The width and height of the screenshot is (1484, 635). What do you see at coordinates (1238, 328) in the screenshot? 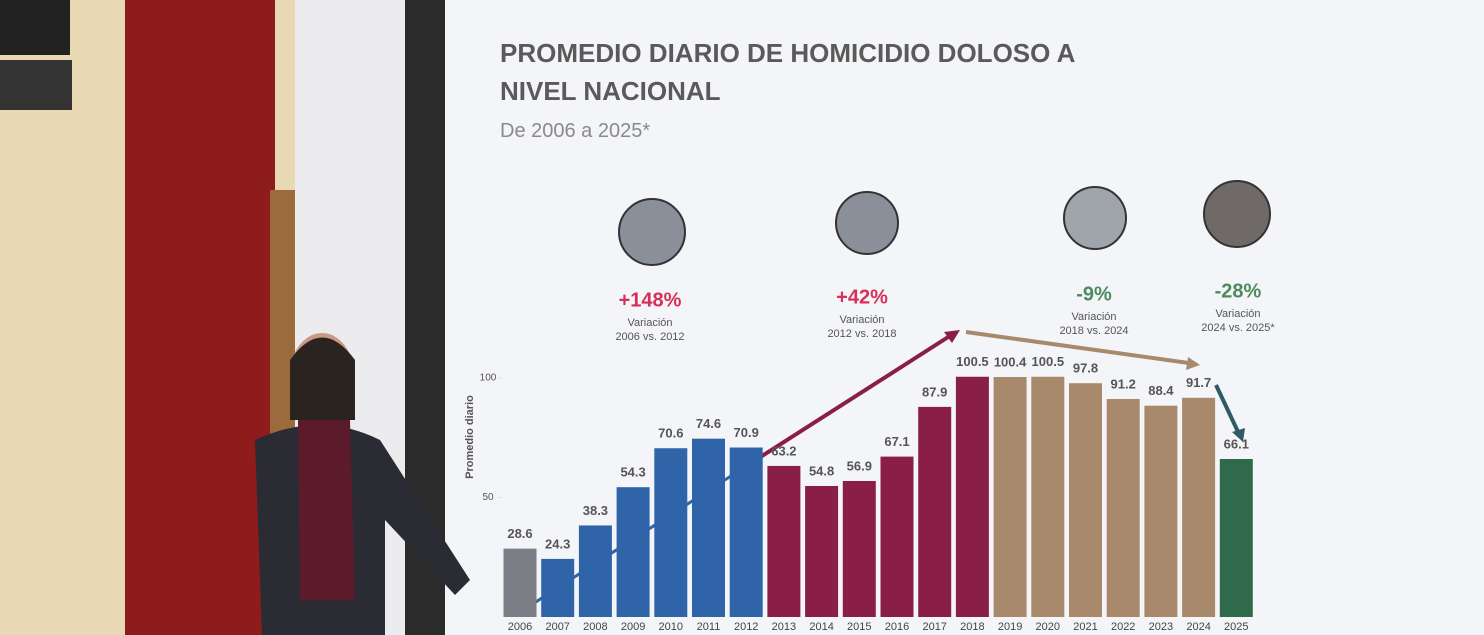
I see `variation-period: 2024 vs. 2025*` at bounding box center [1238, 328].